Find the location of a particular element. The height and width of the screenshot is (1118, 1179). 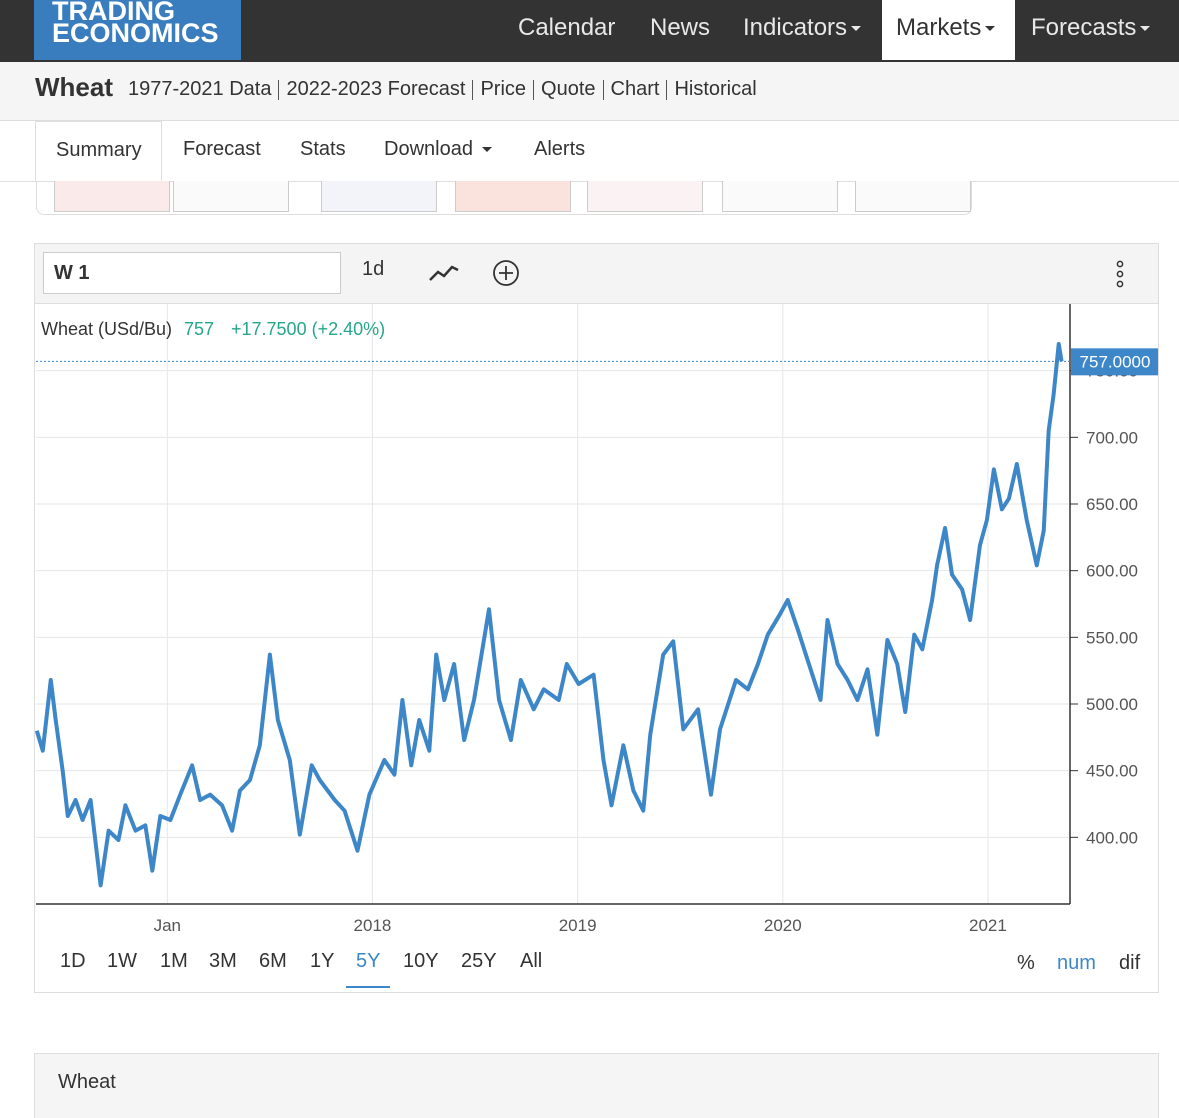

page-title: Wheat is located at coordinates (74, 87).